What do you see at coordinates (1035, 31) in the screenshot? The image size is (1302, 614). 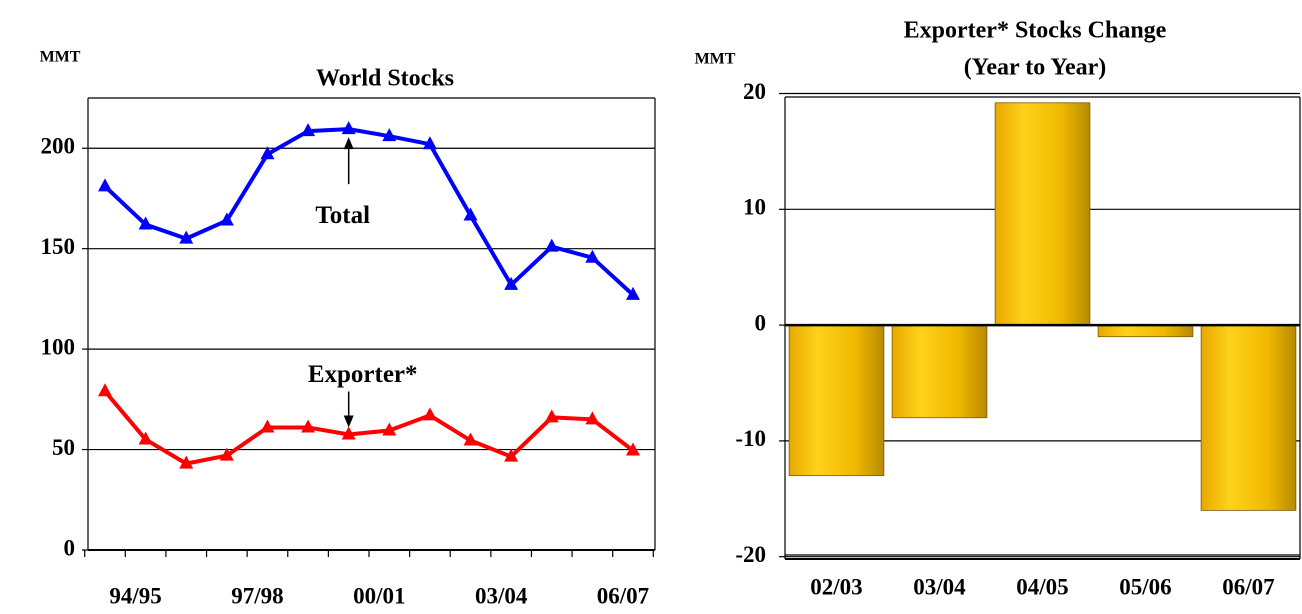 I see `chart-title: Exporter* Stocks Change` at bounding box center [1035, 31].